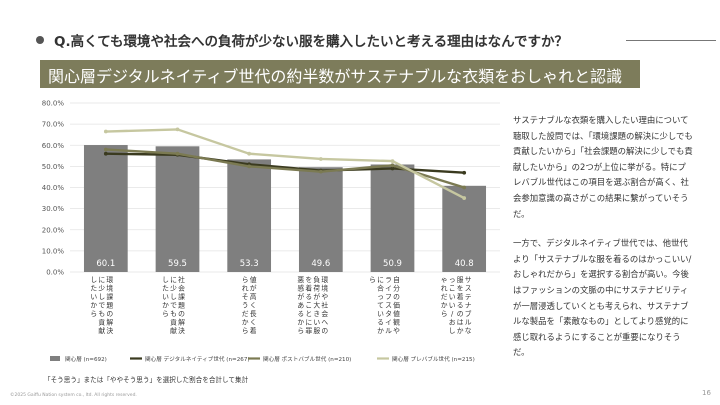 Image resolution: width=720 pixels, height=405 pixels. I want to click on category-label: 社会課題の解決に少しでも貢献したいから, so click(173, 305).